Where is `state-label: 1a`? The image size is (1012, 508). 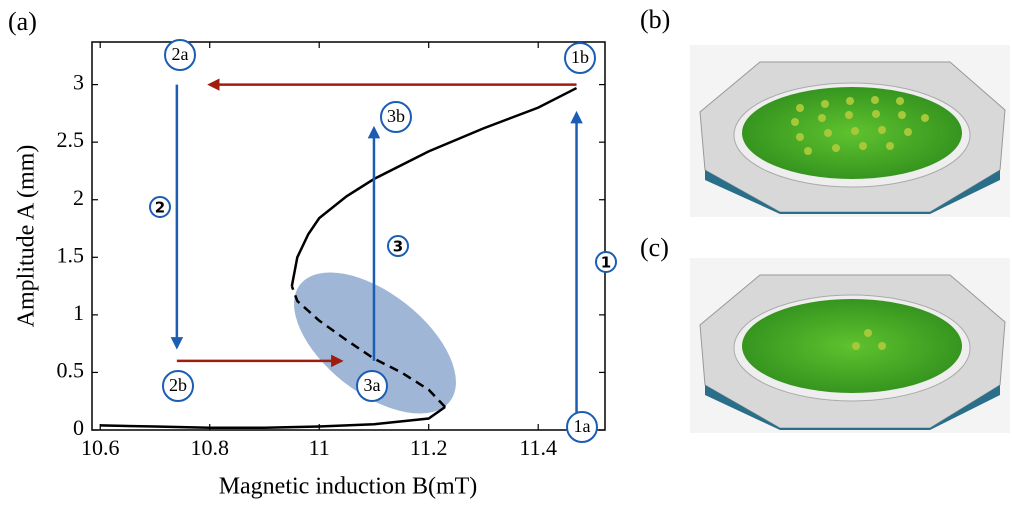 state-label: 1a is located at coordinates (582, 427).